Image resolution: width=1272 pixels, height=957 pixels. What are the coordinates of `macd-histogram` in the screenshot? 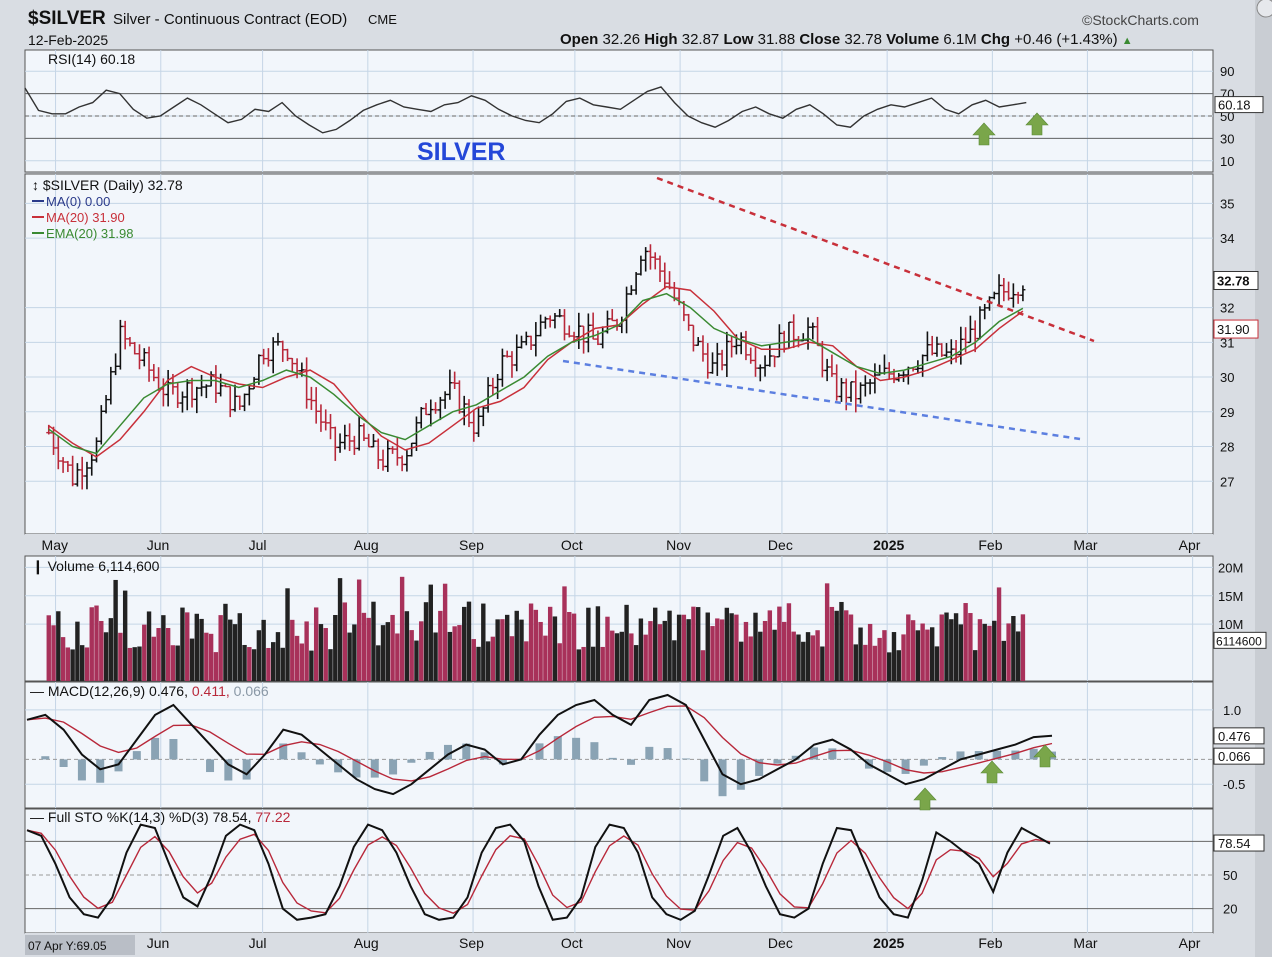 It's located at (548, 766).